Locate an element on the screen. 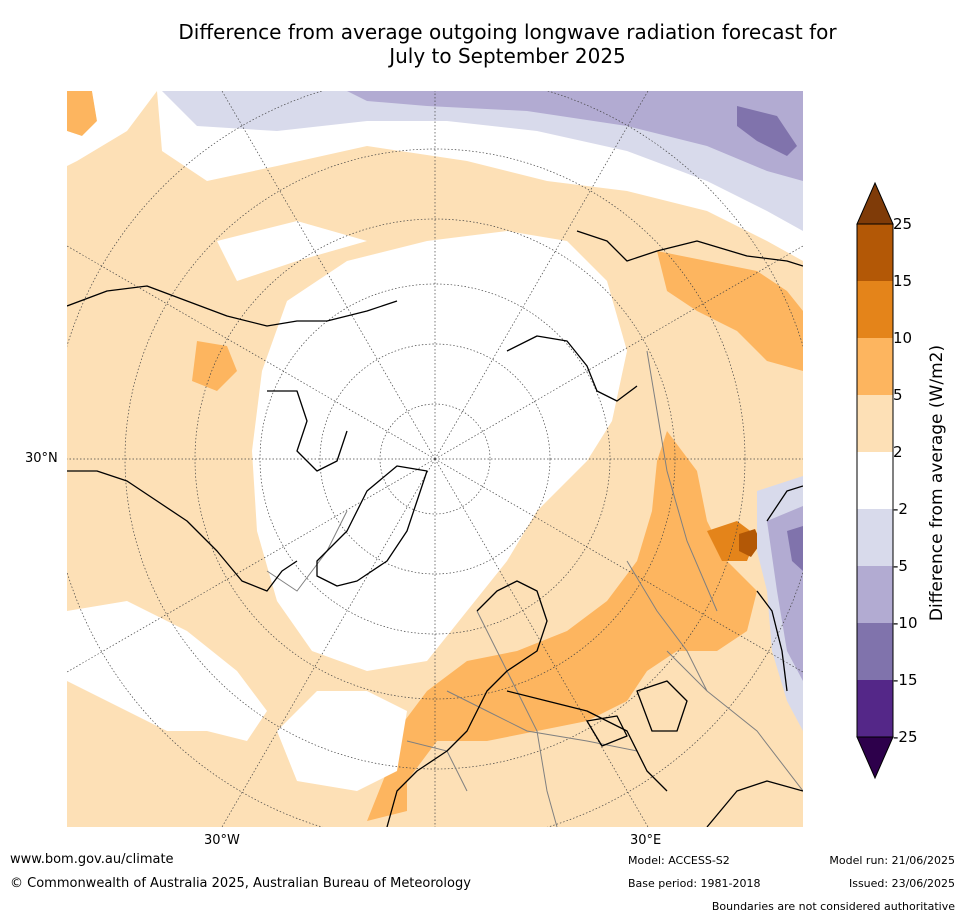 This screenshot has height=919, width=965. model-text: Model: ACCESS-S2 is located at coordinates (679, 860).